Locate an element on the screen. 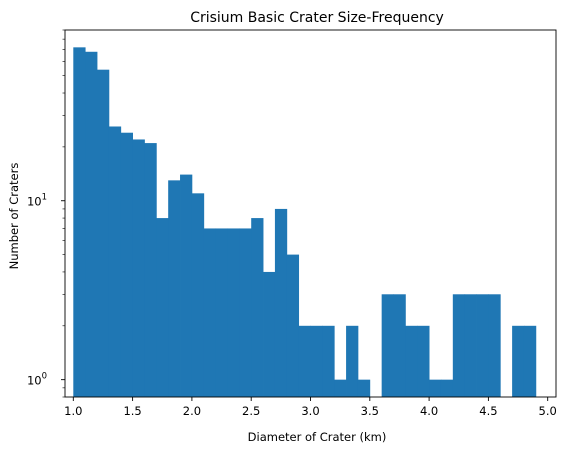 Image resolution: width=570 pixels, height=453 pixels. chart-title: Crisium Basic Crater Size-Frequency is located at coordinates (317, 18).